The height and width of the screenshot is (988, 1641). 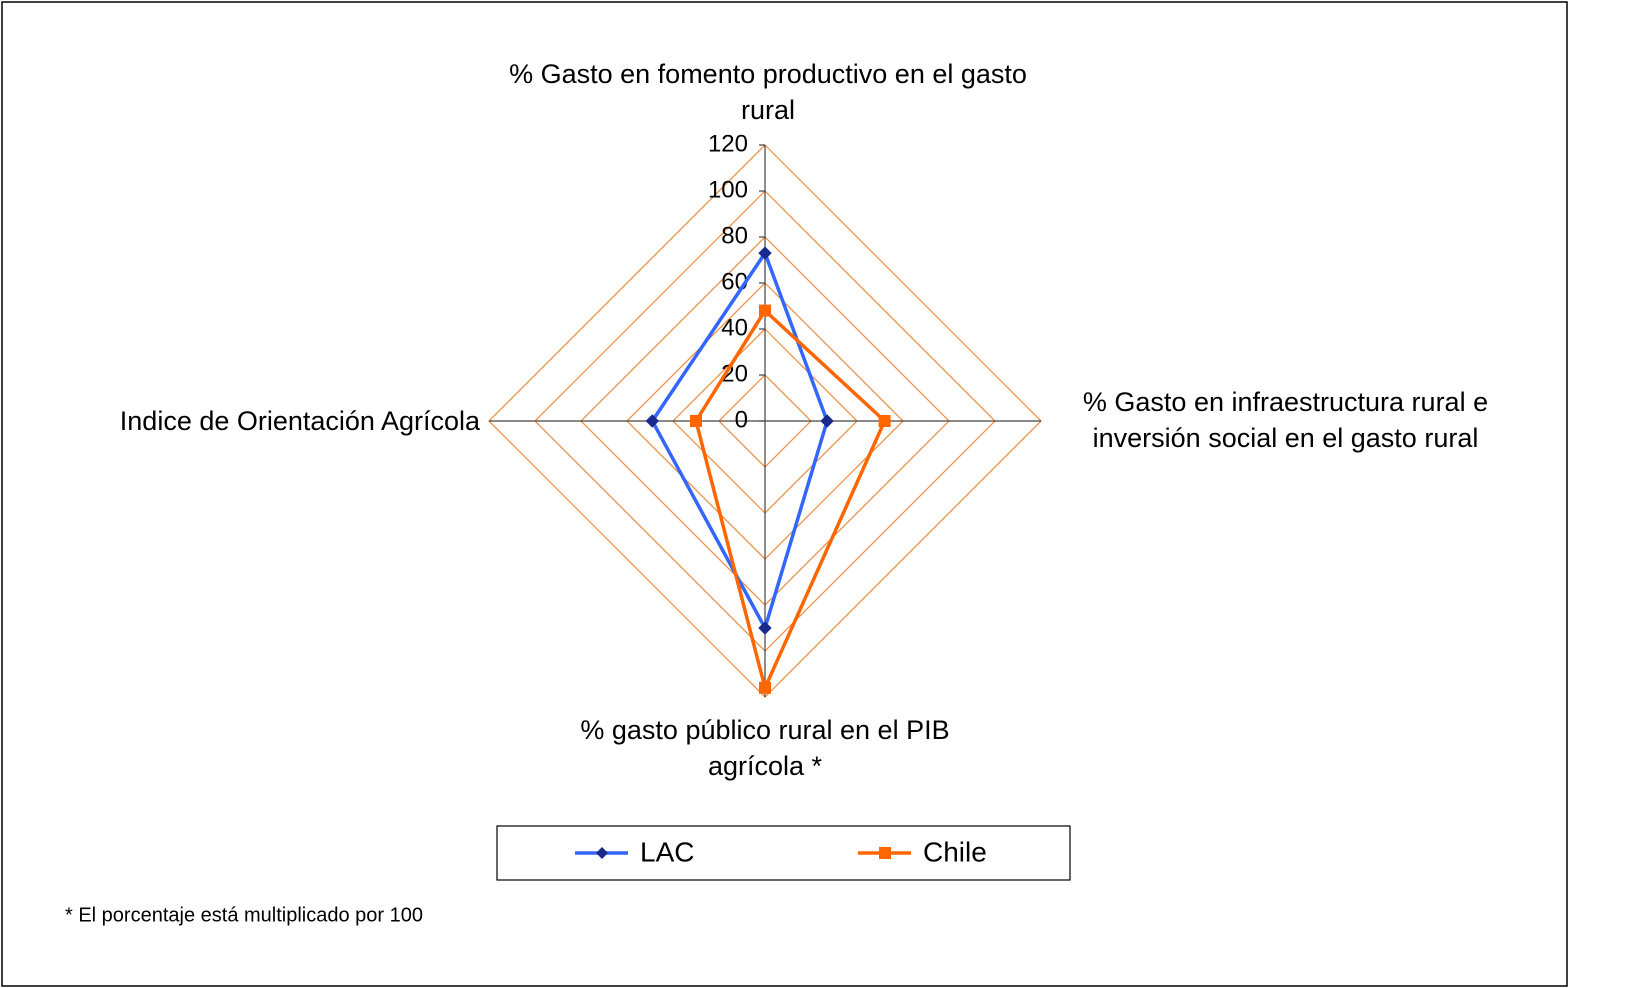 What do you see at coordinates (734, 327) in the screenshot?
I see `r-tick-label: 40` at bounding box center [734, 327].